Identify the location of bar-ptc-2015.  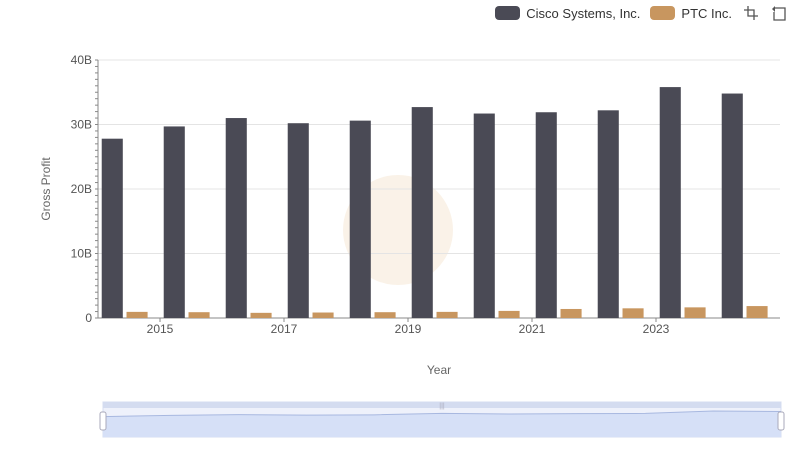
(199, 315).